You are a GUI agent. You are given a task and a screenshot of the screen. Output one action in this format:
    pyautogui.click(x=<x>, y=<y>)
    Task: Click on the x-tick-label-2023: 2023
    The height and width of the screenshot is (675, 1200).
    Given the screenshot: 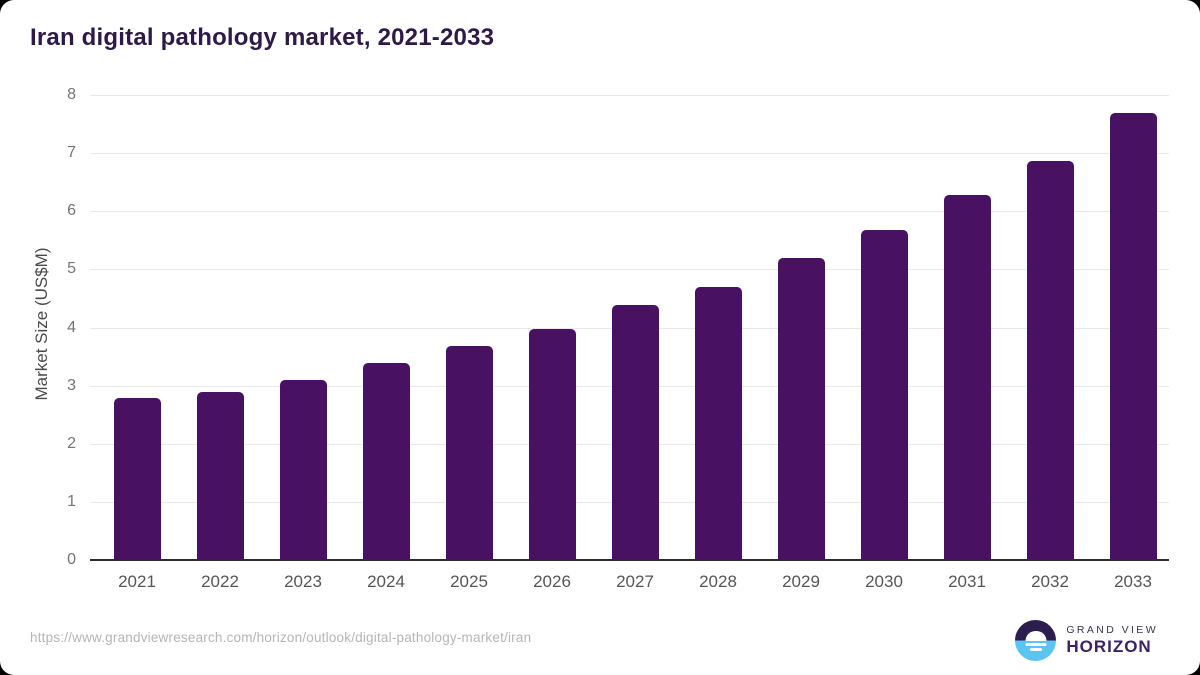 What is the action you would take?
    pyautogui.click(x=303, y=581)
    